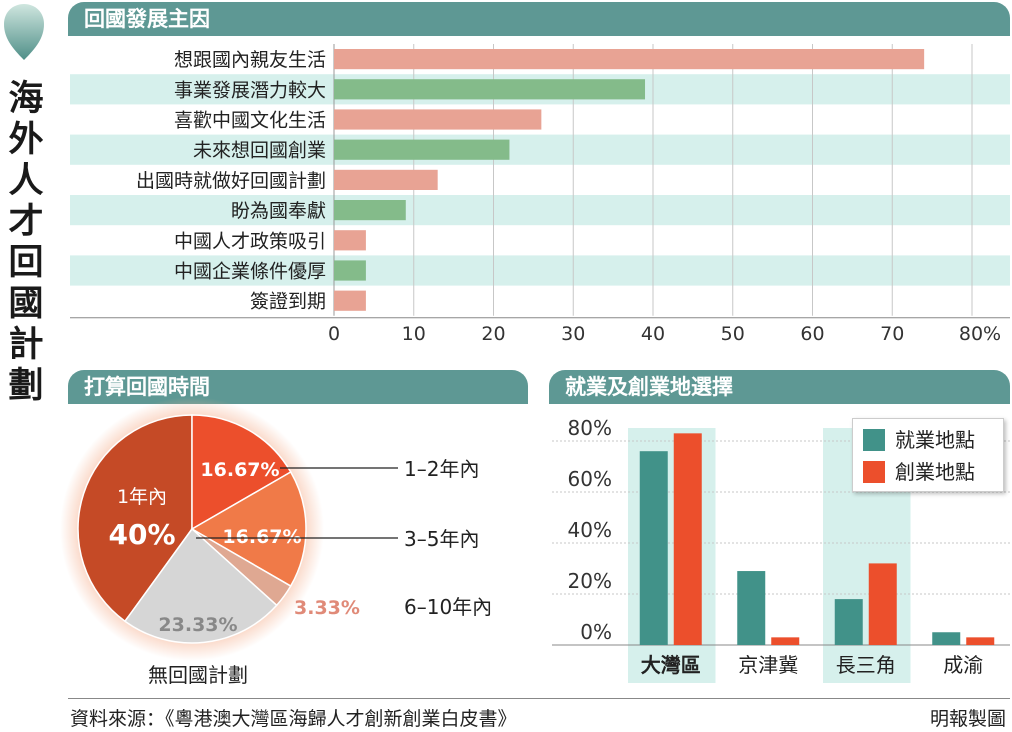 The width and height of the screenshot is (1012, 732). What do you see at coordinates (24, 32) in the screenshot?
I see `droplet-icon` at bounding box center [24, 32].